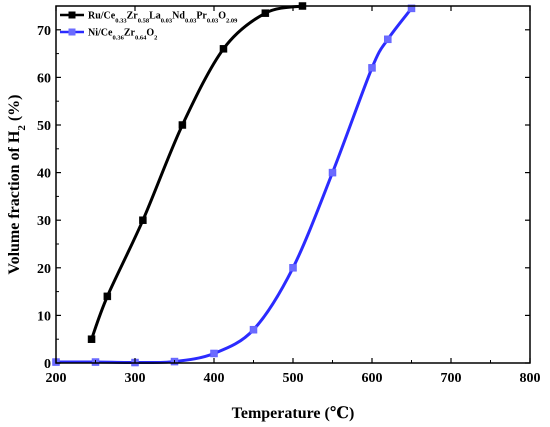 The image size is (550, 427). Describe the element at coordinates (44, 316) in the screenshot. I see `y-tick-label: 10` at that location.